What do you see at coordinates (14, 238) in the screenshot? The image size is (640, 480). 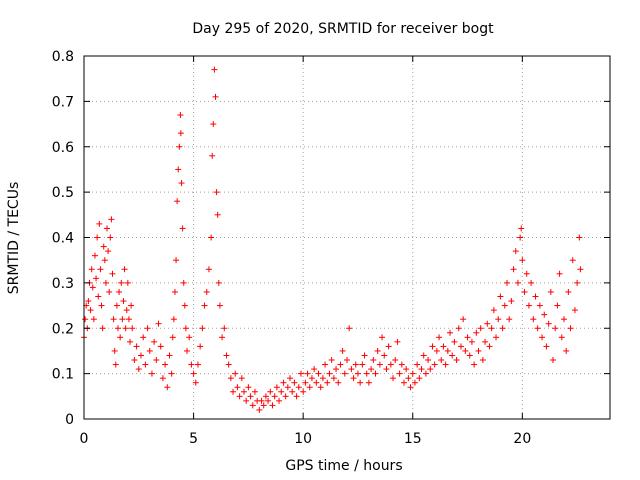 I see `y-axis-label: SRMTID / TECUs` at bounding box center [14, 238].